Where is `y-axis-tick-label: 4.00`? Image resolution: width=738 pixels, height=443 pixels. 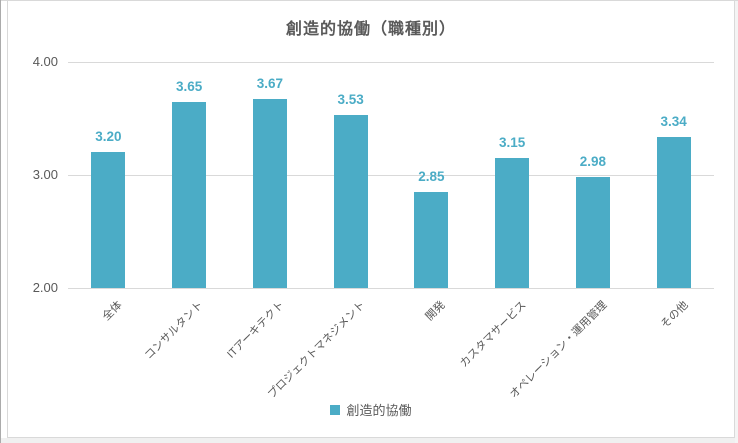 y-axis-tick-label: 4.00 is located at coordinates (45, 61).